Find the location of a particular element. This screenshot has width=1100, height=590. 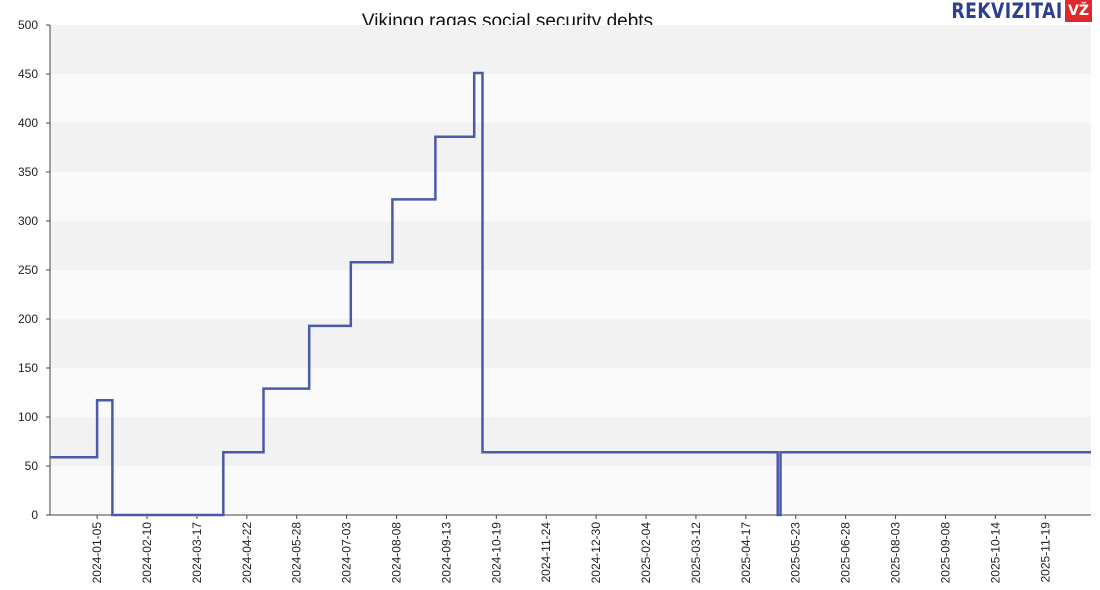

x-tick-label: 2025-06-28 is located at coordinates (846, 553).